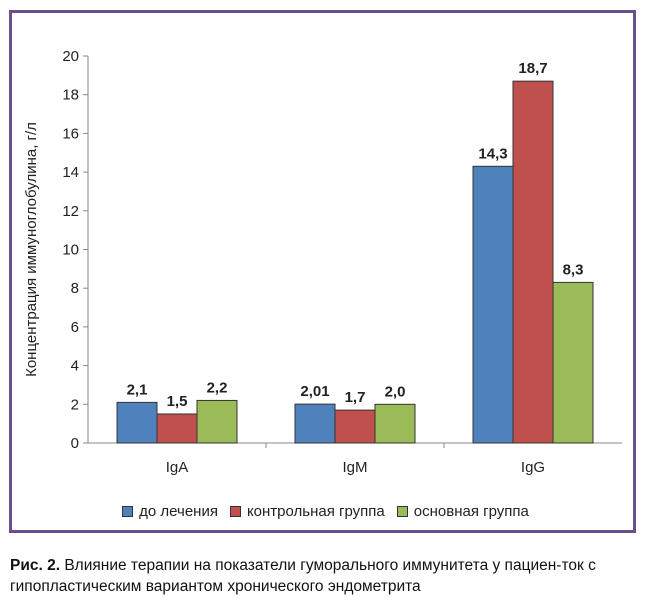  I want to click on y-tick-label: 2, so click(75, 404).